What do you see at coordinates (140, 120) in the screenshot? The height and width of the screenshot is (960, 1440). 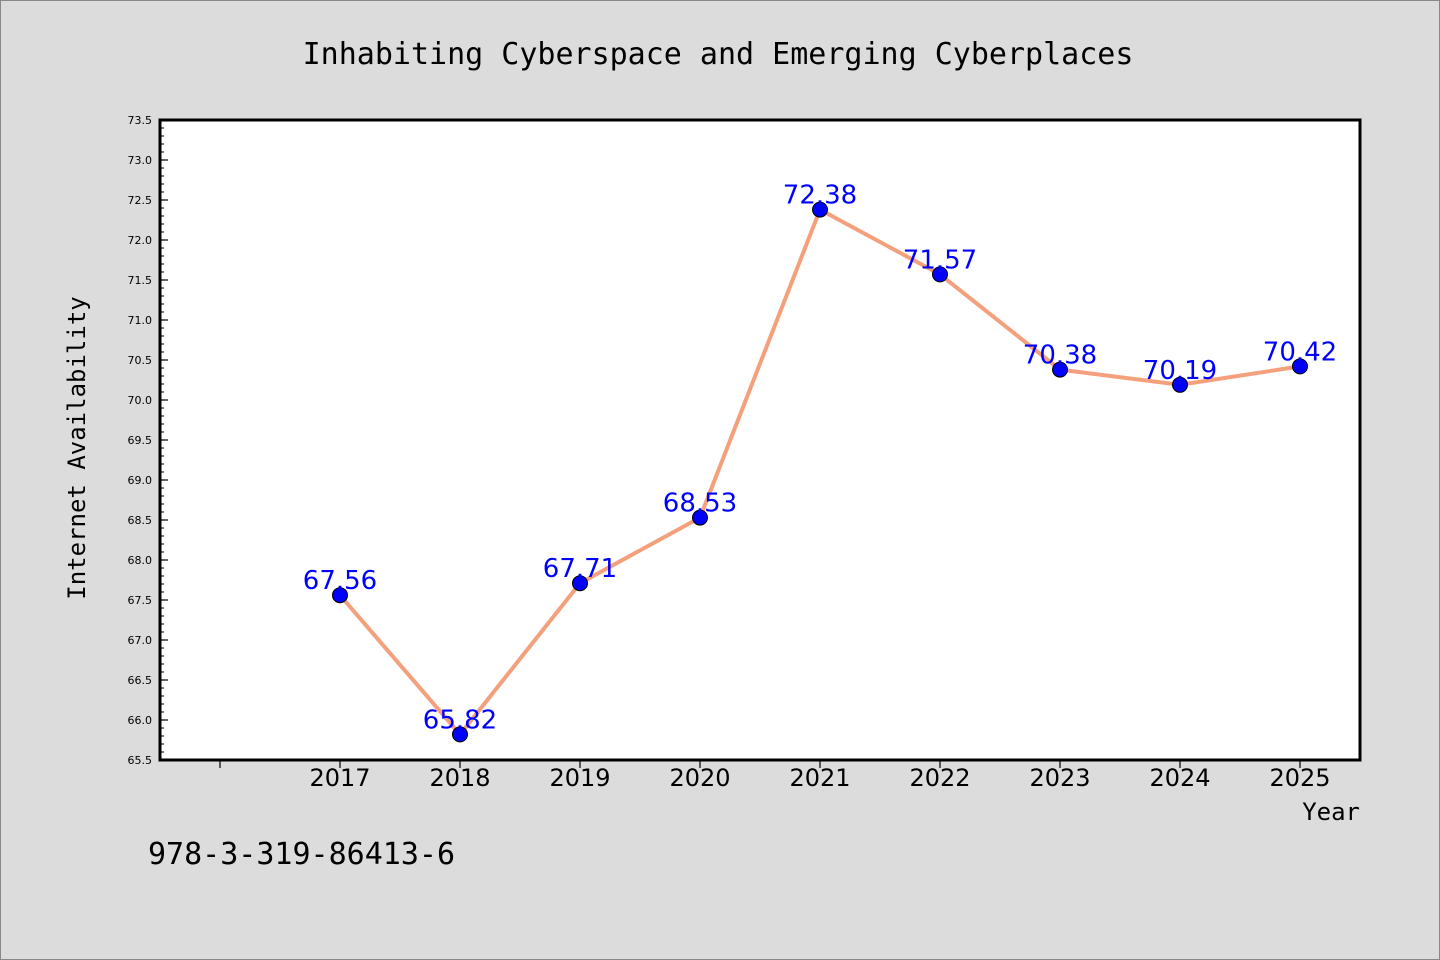 I see `y-tick-label: 73.5` at bounding box center [140, 120].